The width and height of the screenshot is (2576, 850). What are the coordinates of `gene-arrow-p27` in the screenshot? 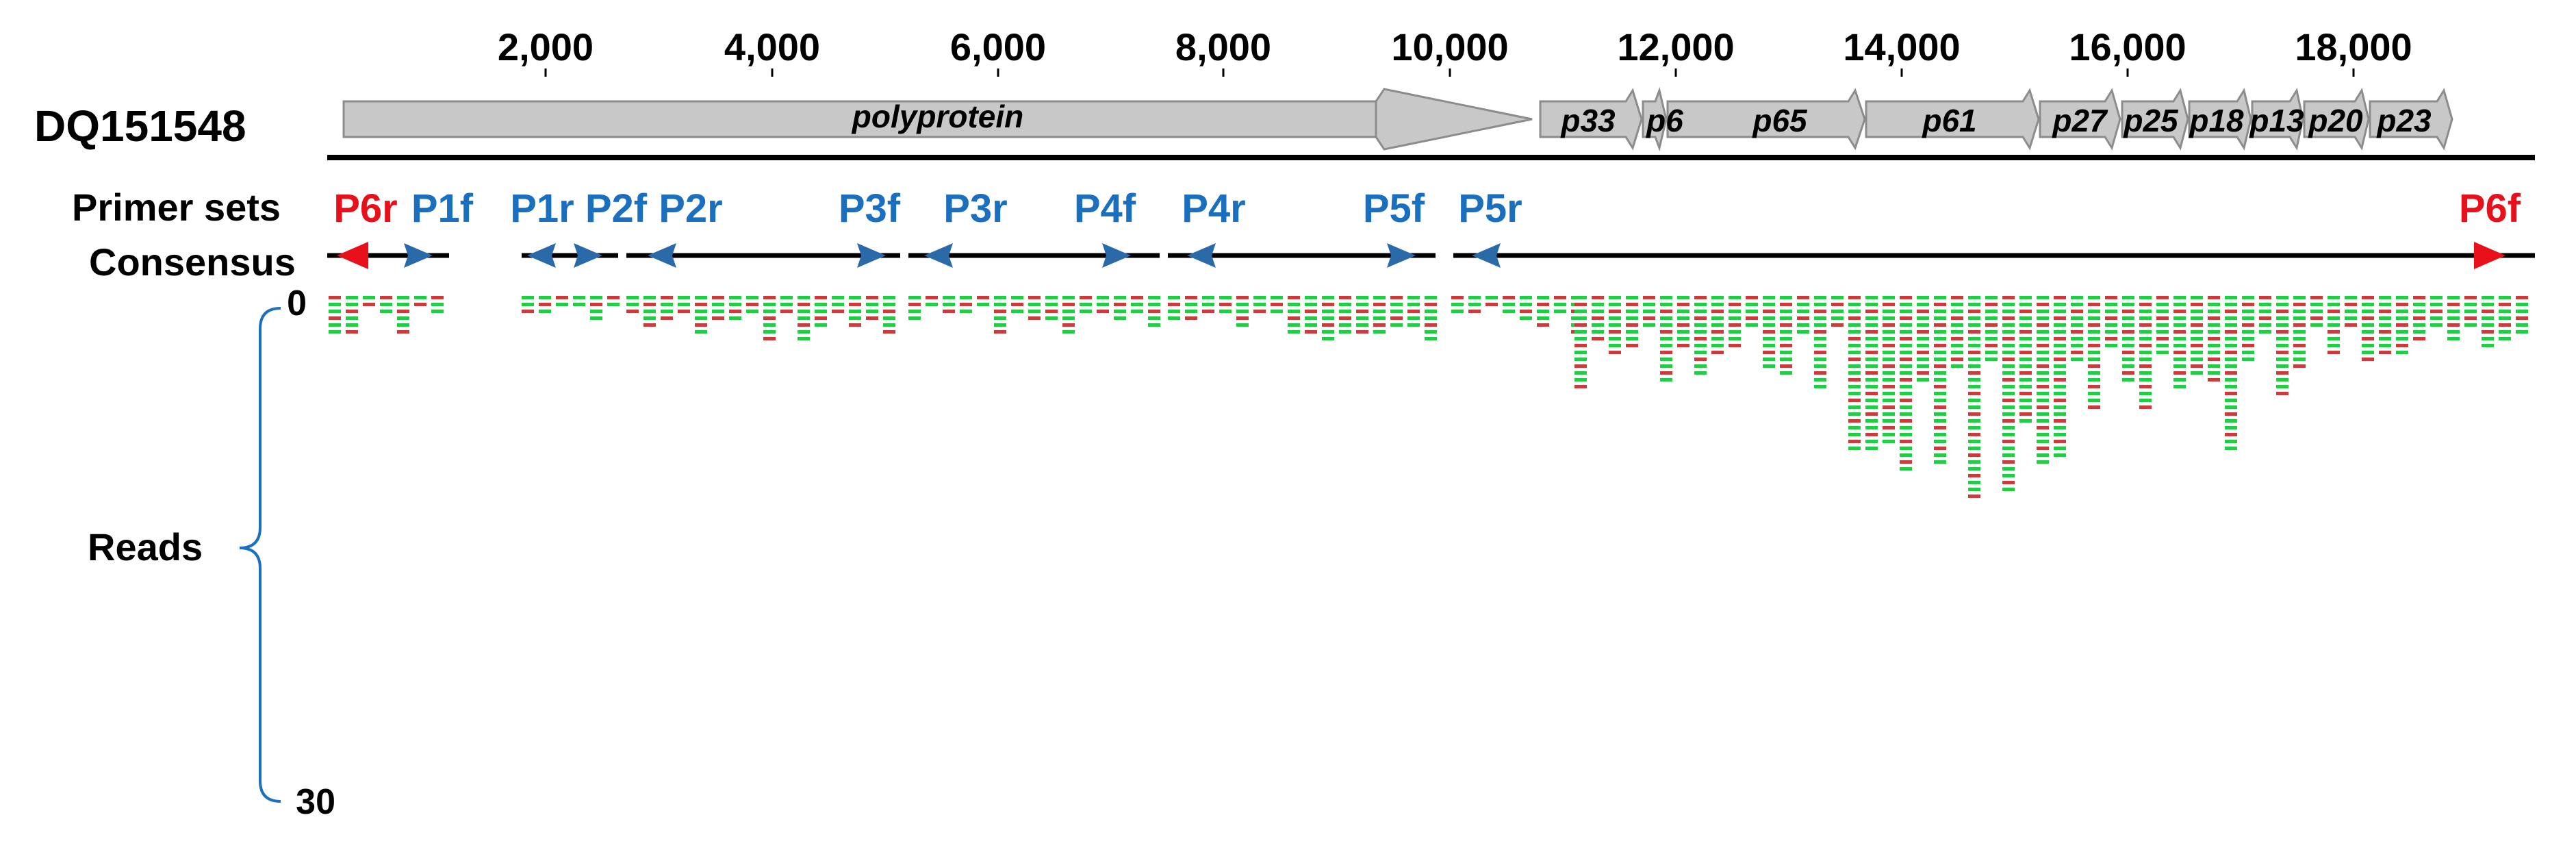 It's located at (2080, 119).